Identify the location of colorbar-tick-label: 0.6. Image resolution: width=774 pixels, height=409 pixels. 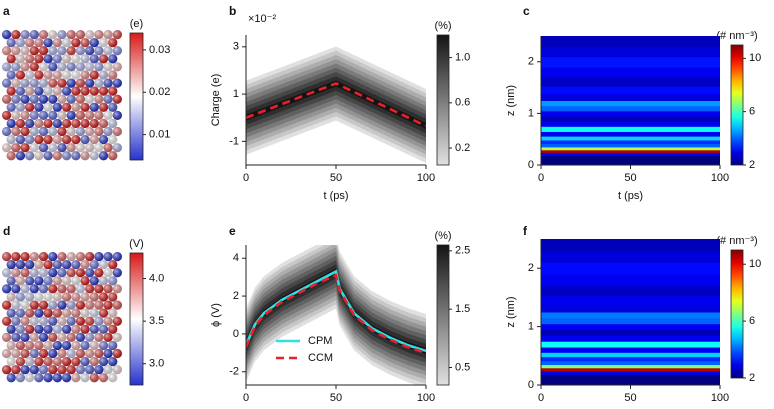
(462, 103).